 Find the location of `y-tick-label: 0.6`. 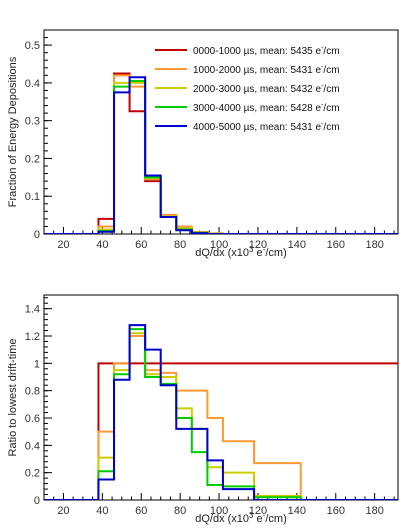

y-tick-label: 0.6 is located at coordinates (32, 419).